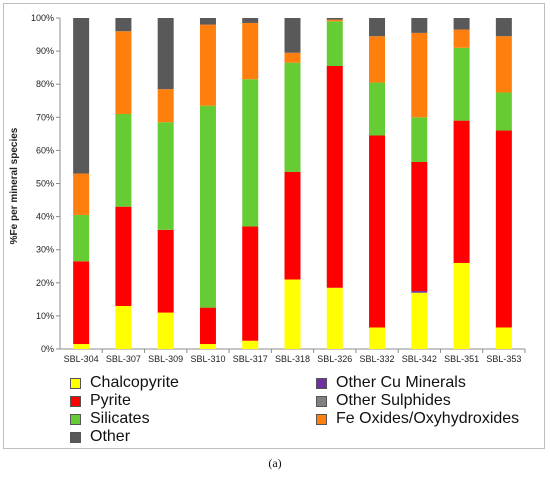  I want to click on y-tick-label: 50%, so click(45, 184).